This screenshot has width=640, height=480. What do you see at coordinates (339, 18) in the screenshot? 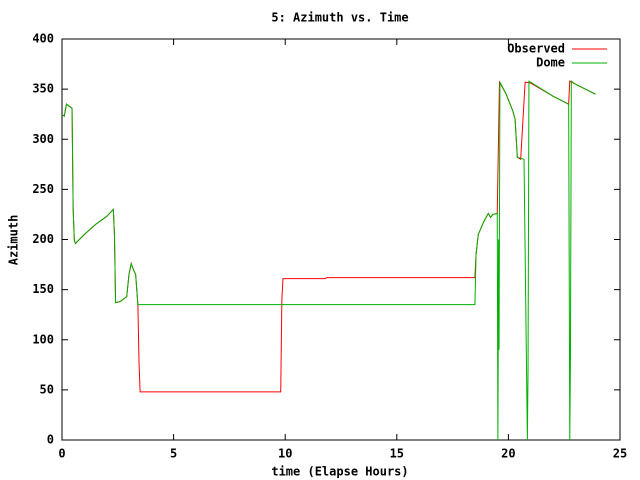
I see `chart-title: 5: Azimuth vs. Time` at bounding box center [339, 18].